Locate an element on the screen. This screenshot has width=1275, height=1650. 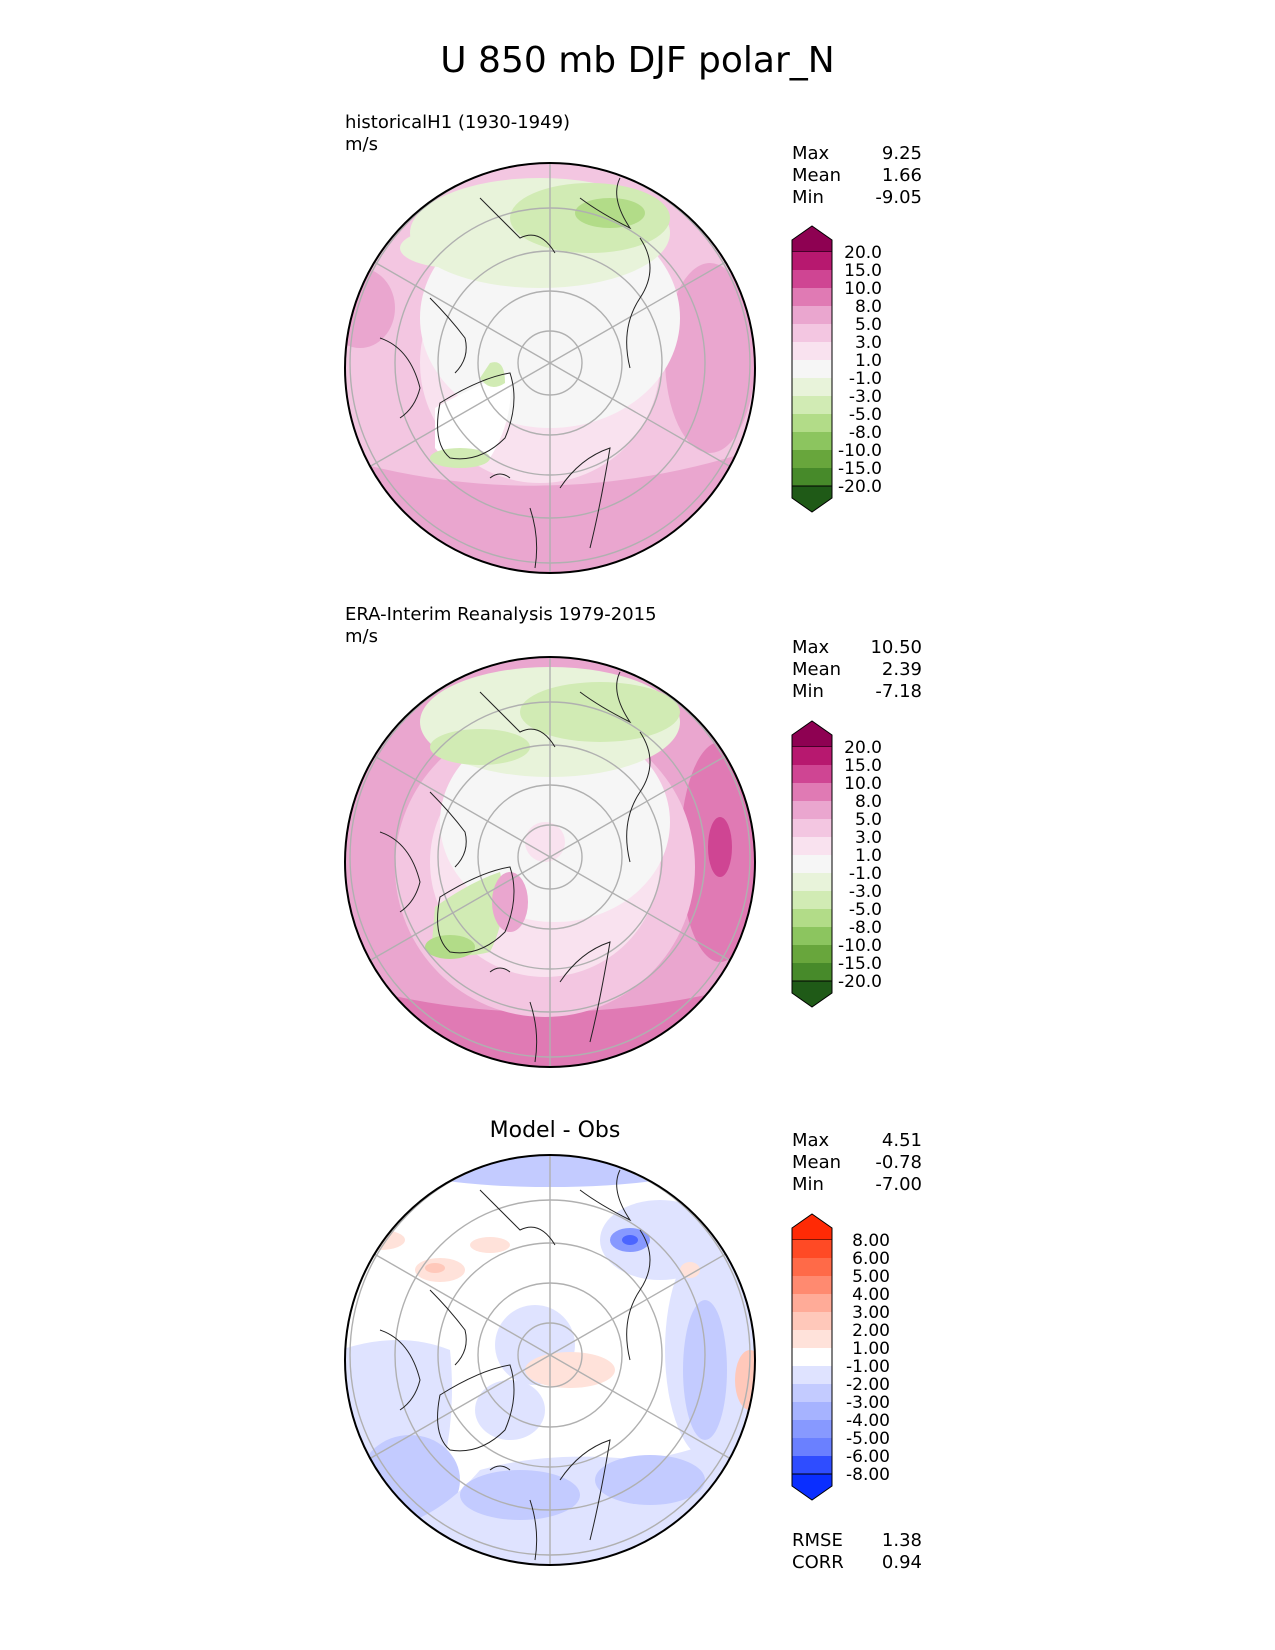
stat-mean: Mean 2.39 is located at coordinates (857, 670).